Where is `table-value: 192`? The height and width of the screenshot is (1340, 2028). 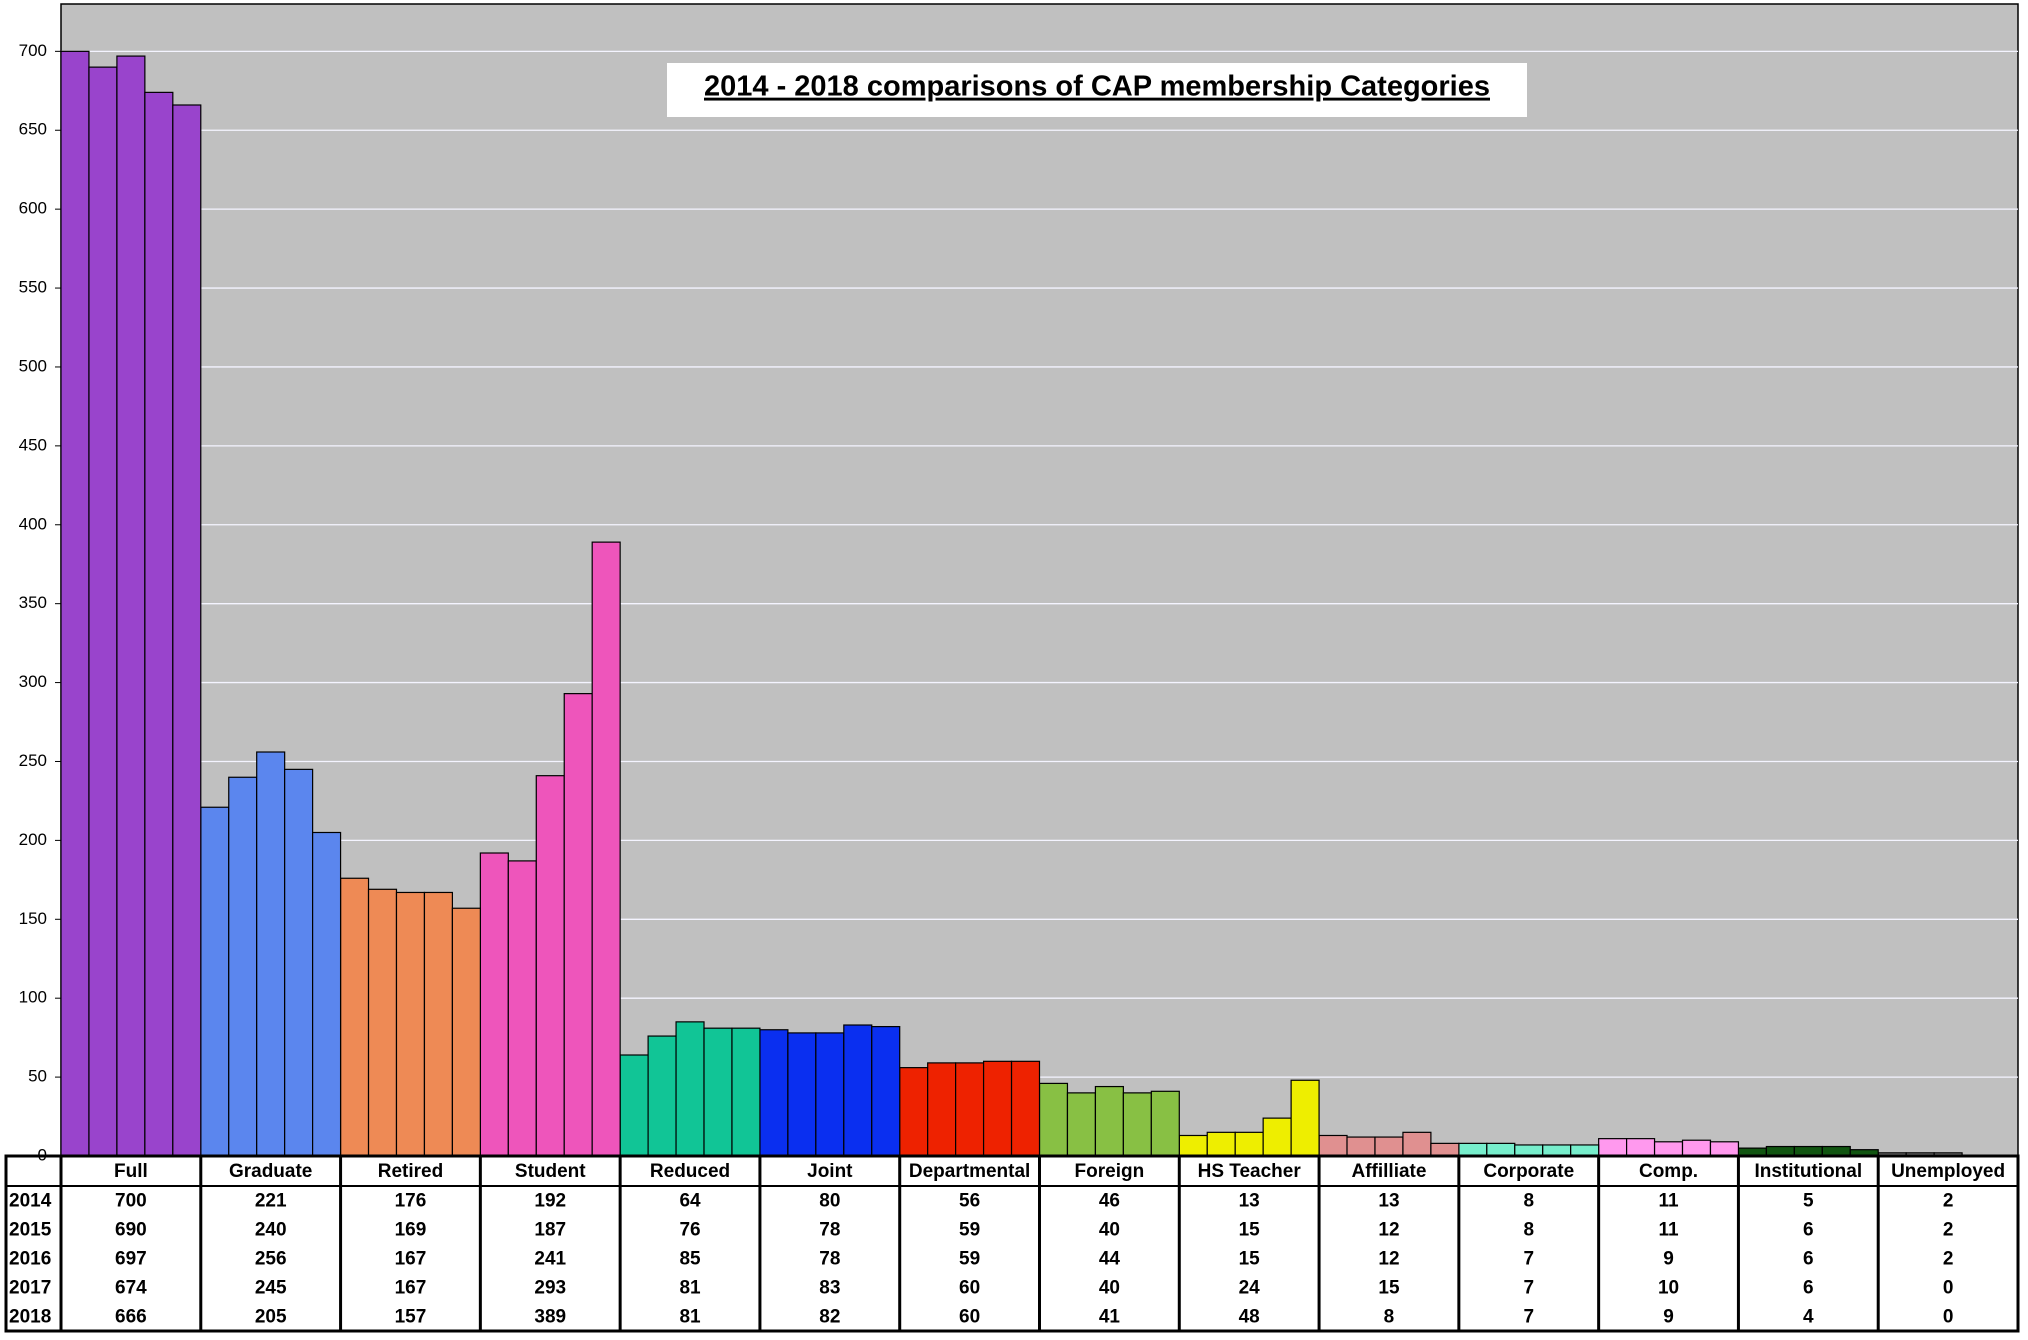 table-value: 192 is located at coordinates (550, 1201).